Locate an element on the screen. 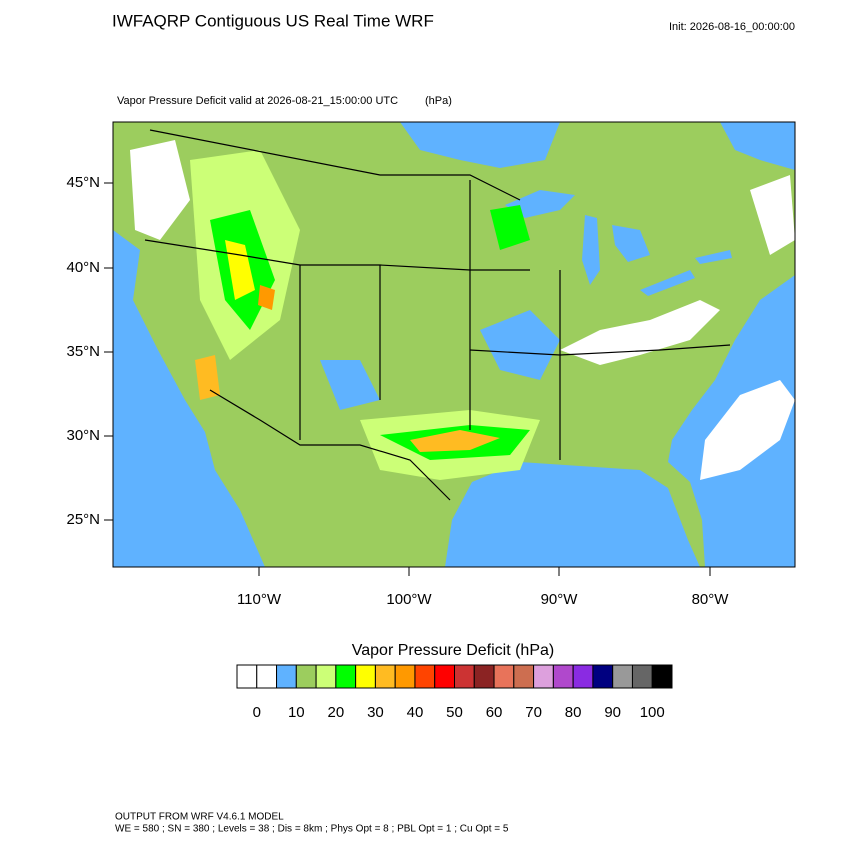 The image size is (850, 855). footer-line: OUTPUT FROM WRF V4.6.1 MODEL is located at coordinates (199, 817).